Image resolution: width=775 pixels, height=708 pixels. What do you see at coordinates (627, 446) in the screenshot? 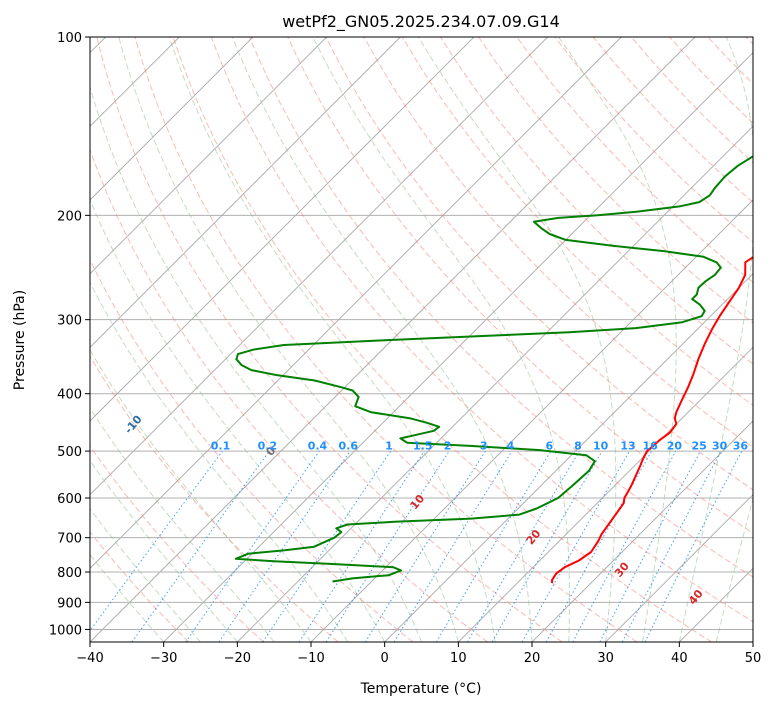
I see `mixing-ratio-label: 13` at bounding box center [627, 446].